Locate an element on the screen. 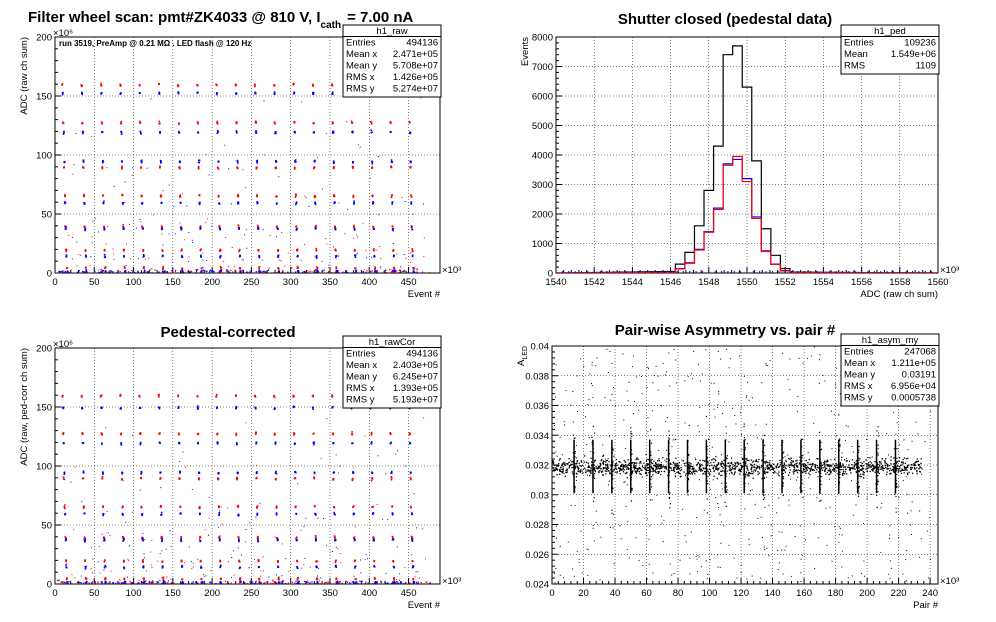  data-layer is located at coordinates (244, 488).